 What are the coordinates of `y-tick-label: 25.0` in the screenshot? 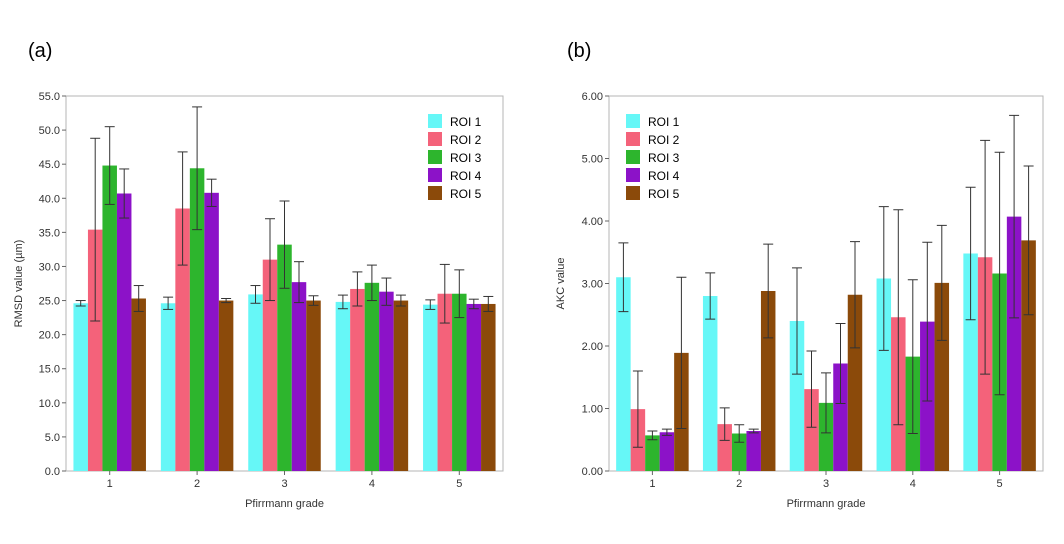 It's located at (49, 302).